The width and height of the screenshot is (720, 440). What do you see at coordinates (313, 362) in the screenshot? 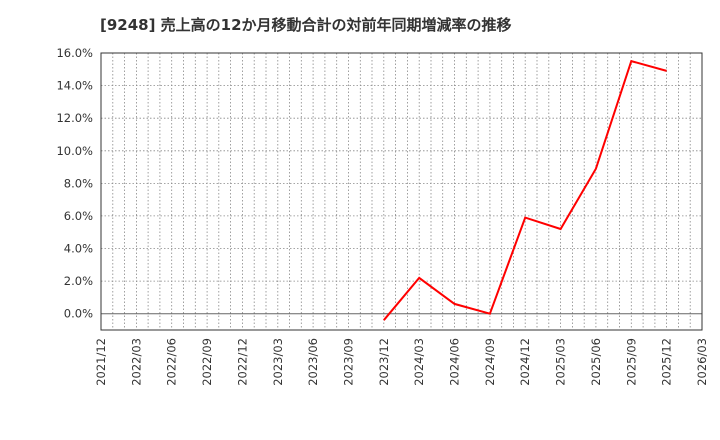
I see `x-tick-label: 2023/06` at bounding box center [313, 362].